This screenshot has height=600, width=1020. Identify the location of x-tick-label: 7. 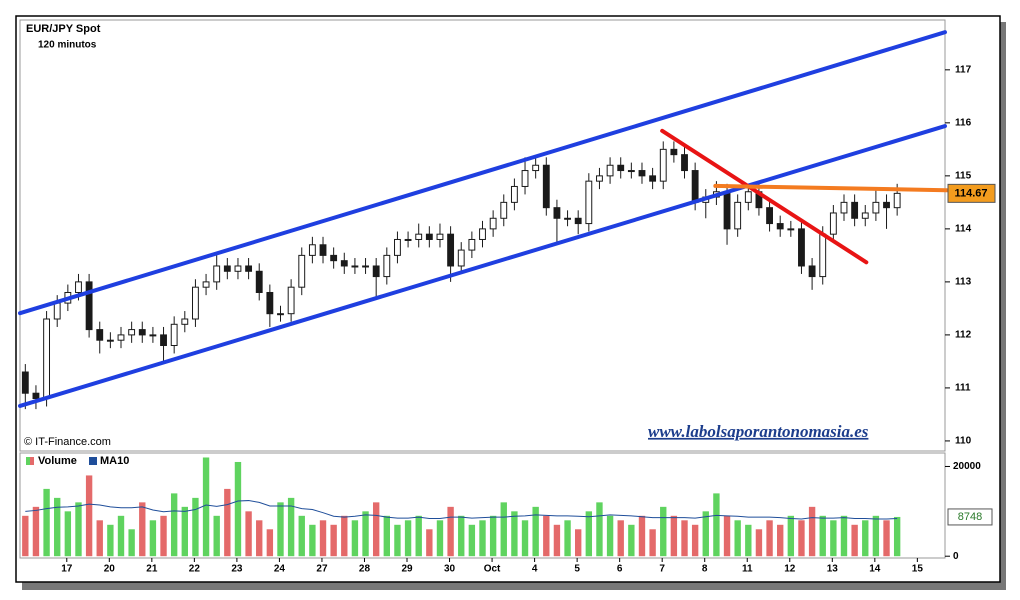
(662, 569).